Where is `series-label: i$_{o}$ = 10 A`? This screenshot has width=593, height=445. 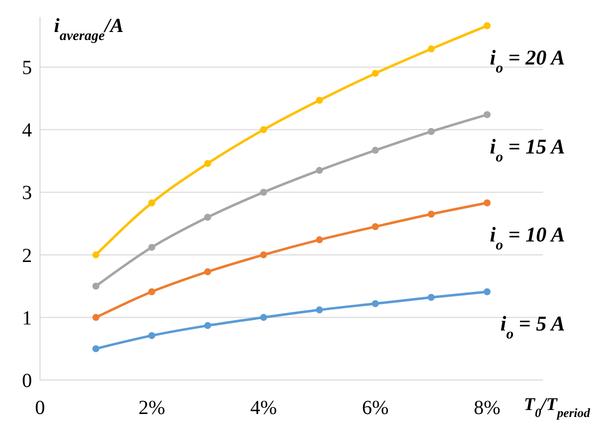 series-label: i$_{o}$ = 10 A is located at coordinates (527, 238).